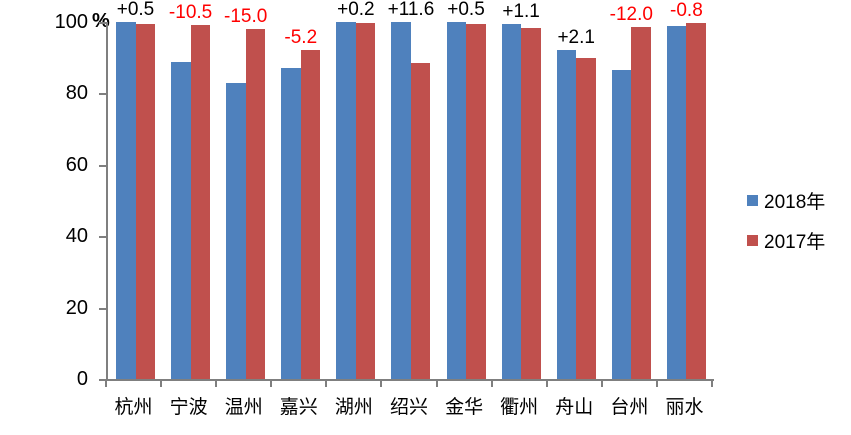 The image size is (851, 435). I want to click on legend-item-2017年: 2017年, so click(786, 240).